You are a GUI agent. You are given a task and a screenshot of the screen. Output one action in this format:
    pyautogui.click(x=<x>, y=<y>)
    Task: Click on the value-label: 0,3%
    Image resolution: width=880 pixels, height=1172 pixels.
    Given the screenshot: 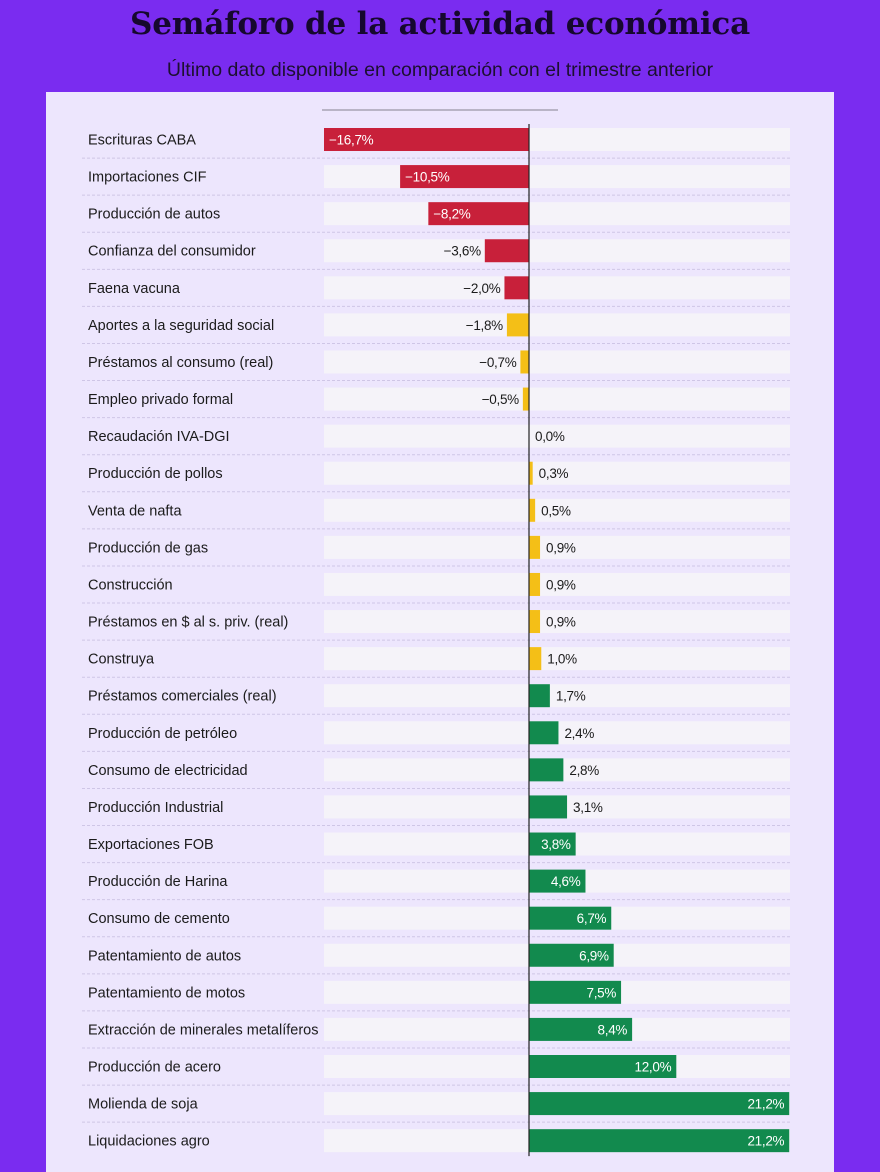 What is the action you would take?
    pyautogui.click(x=554, y=473)
    